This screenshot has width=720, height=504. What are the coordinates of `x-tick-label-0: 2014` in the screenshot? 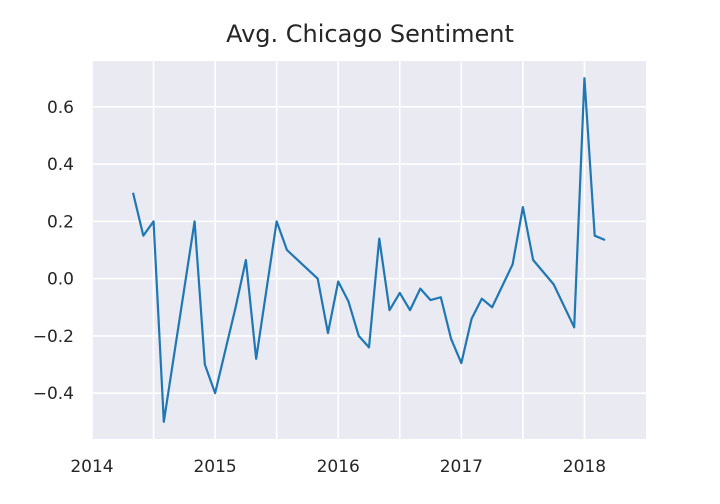 It's located at (91, 467).